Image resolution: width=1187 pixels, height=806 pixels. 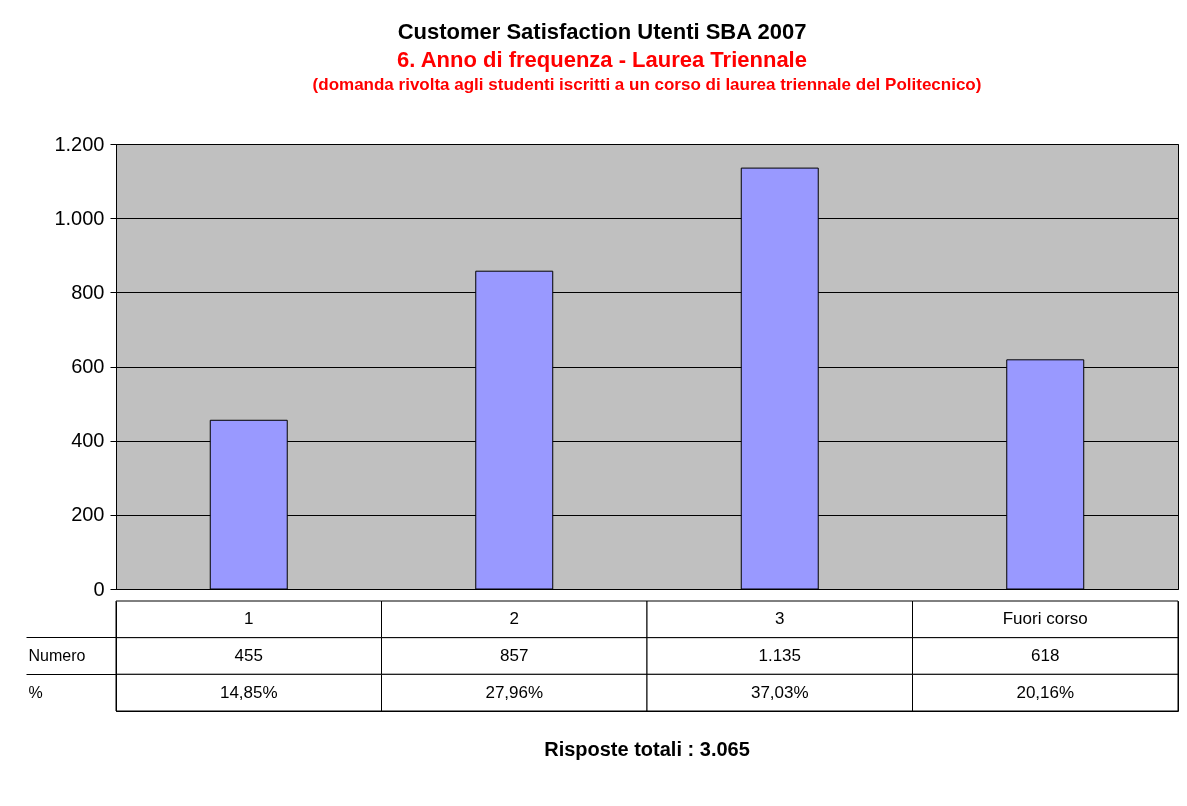 I want to click on data-label: 618, so click(x=1045, y=655).